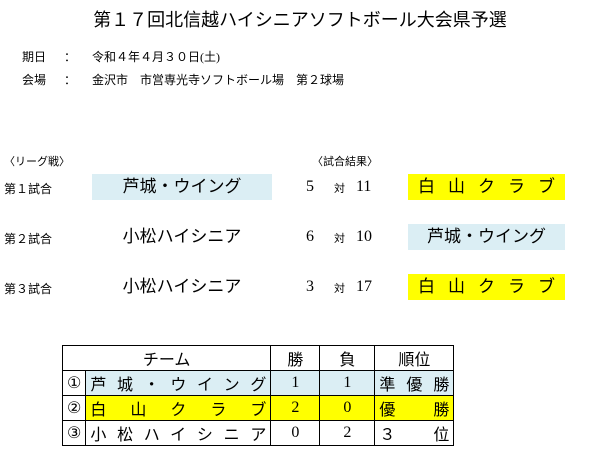 The height and width of the screenshot is (470, 600). Describe the element at coordinates (178, 383) in the screenshot. I see `table-cell: 芦城・ウイング` at that location.